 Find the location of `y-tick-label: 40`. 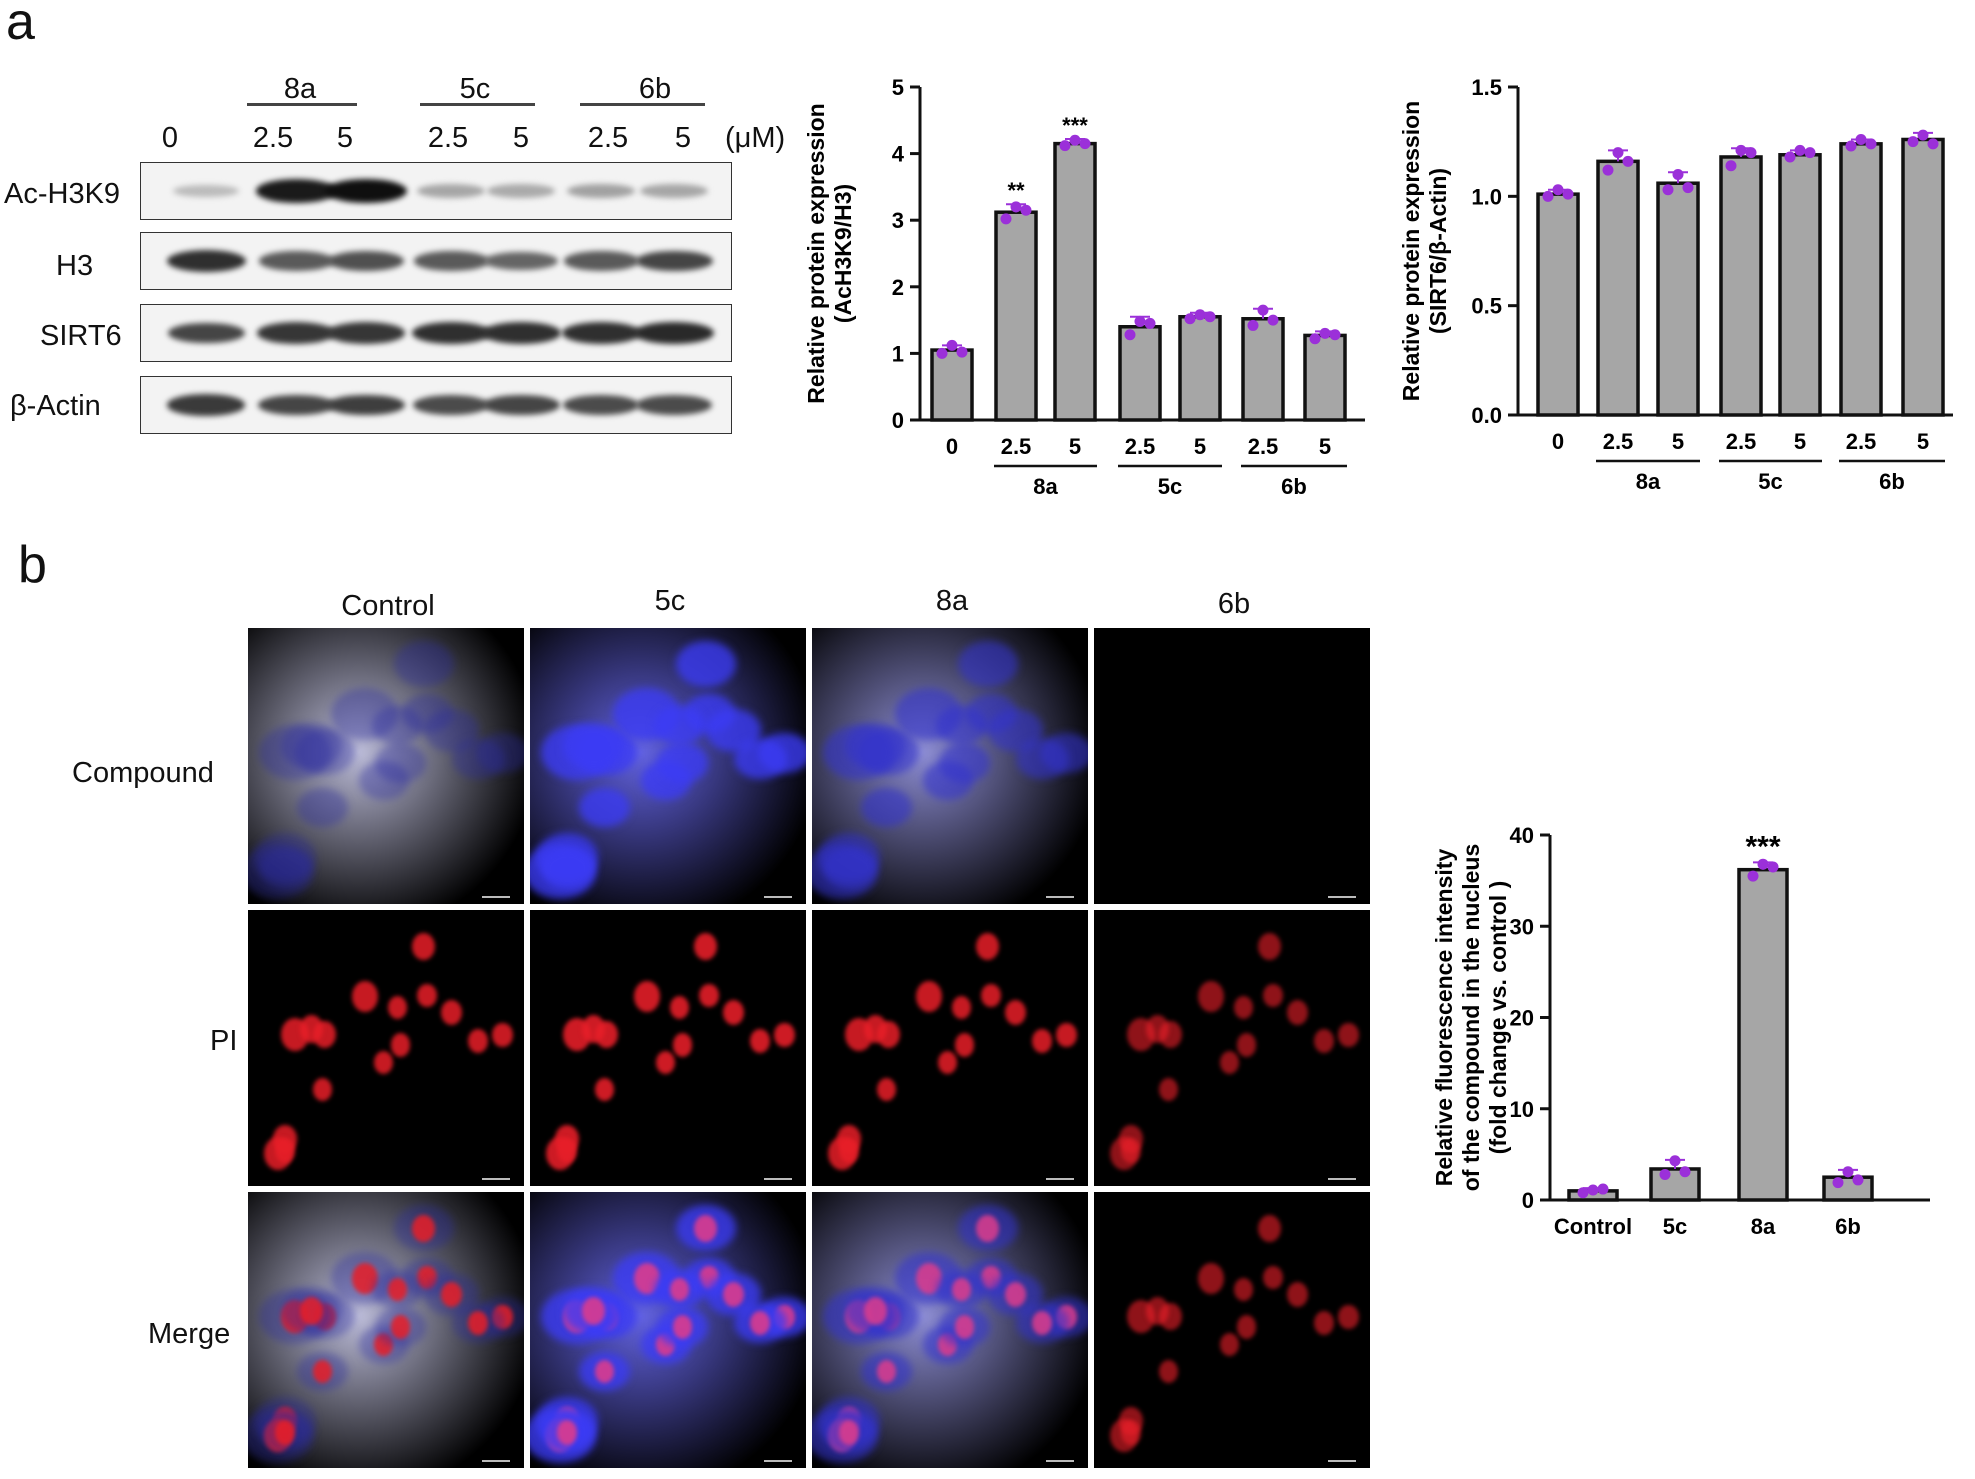

y-tick-label: 40 is located at coordinates (1522, 835).